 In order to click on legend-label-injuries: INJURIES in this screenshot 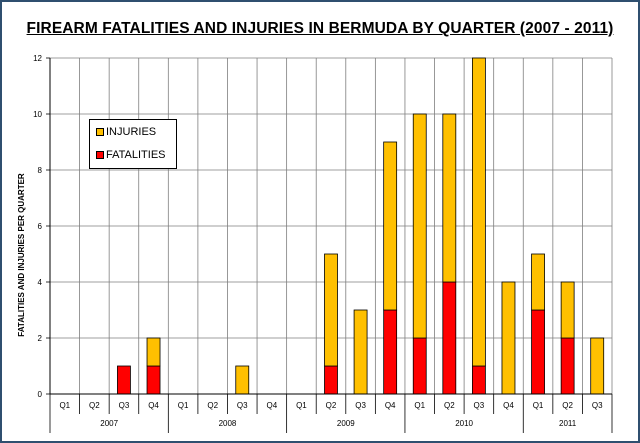, I will do `click(131, 132)`.